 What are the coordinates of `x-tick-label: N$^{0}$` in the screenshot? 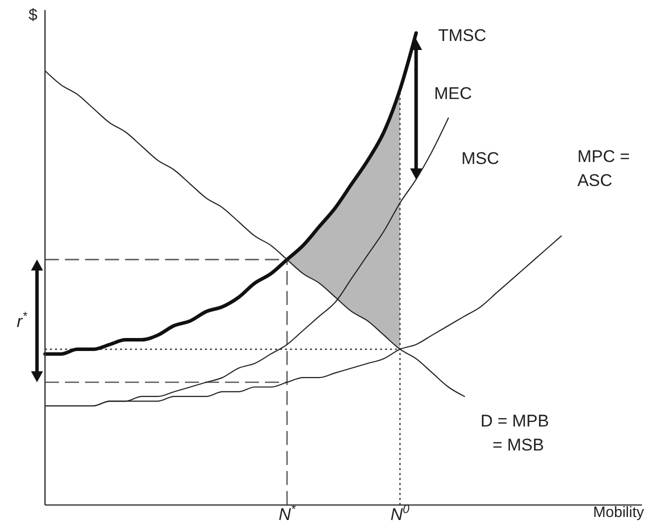 It's located at (400, 512).